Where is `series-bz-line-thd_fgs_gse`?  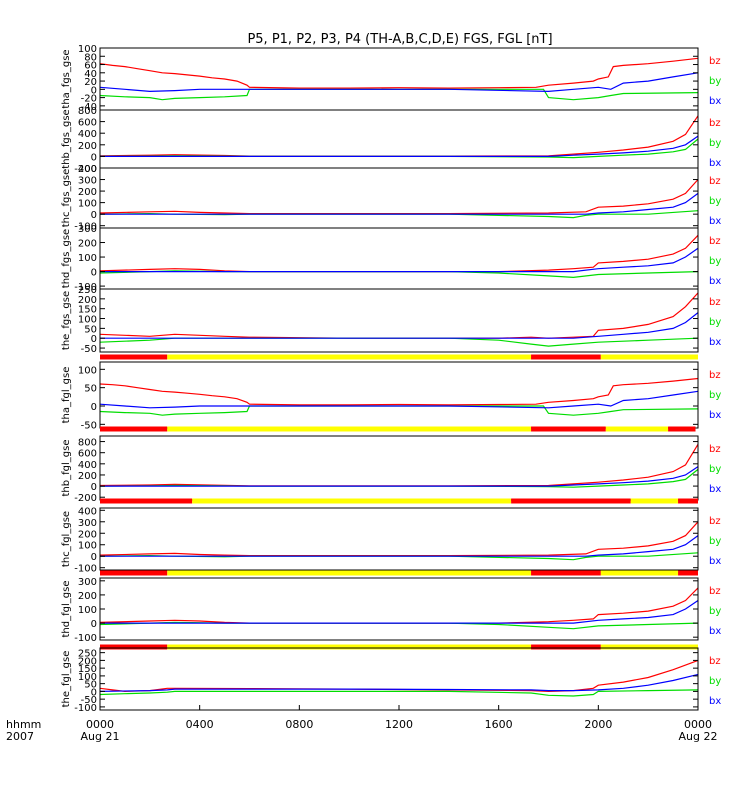
series-bz-line-thd_fgs_gse is located at coordinates (399, 253).